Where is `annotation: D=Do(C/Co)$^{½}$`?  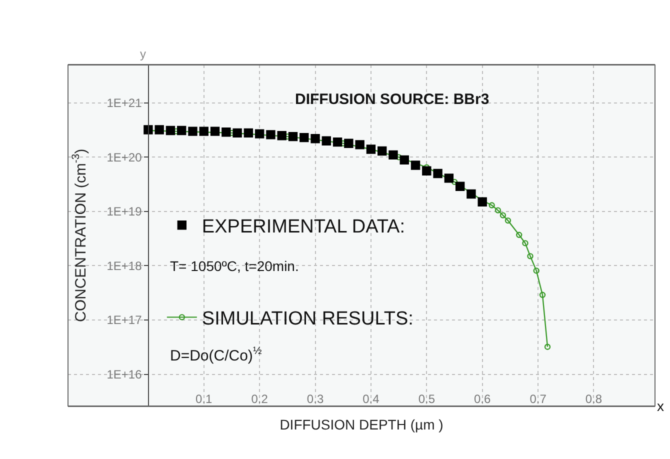 annotation: D=Do(C/Co)$^{½}$ is located at coordinates (216, 354).